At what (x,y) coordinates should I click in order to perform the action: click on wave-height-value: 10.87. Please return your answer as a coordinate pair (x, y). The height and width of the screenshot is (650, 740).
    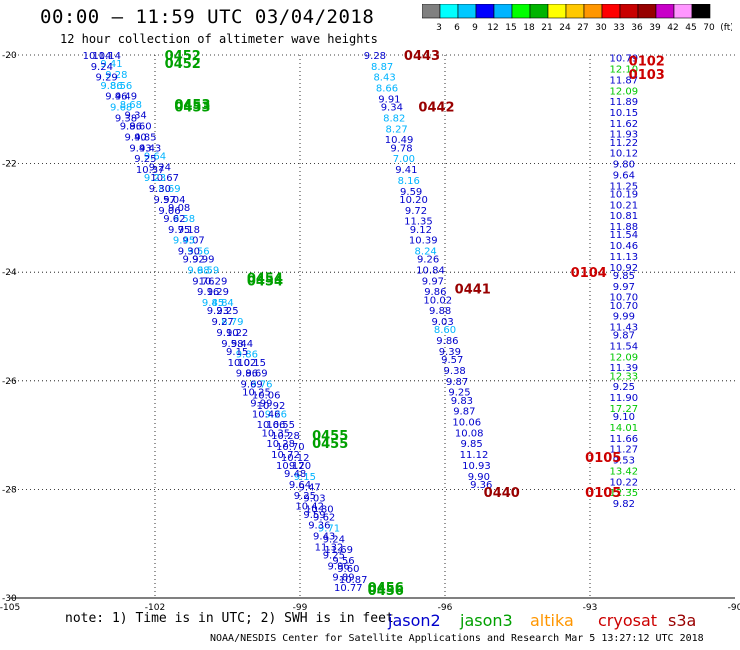
    Looking at the image, I should click on (353, 580).